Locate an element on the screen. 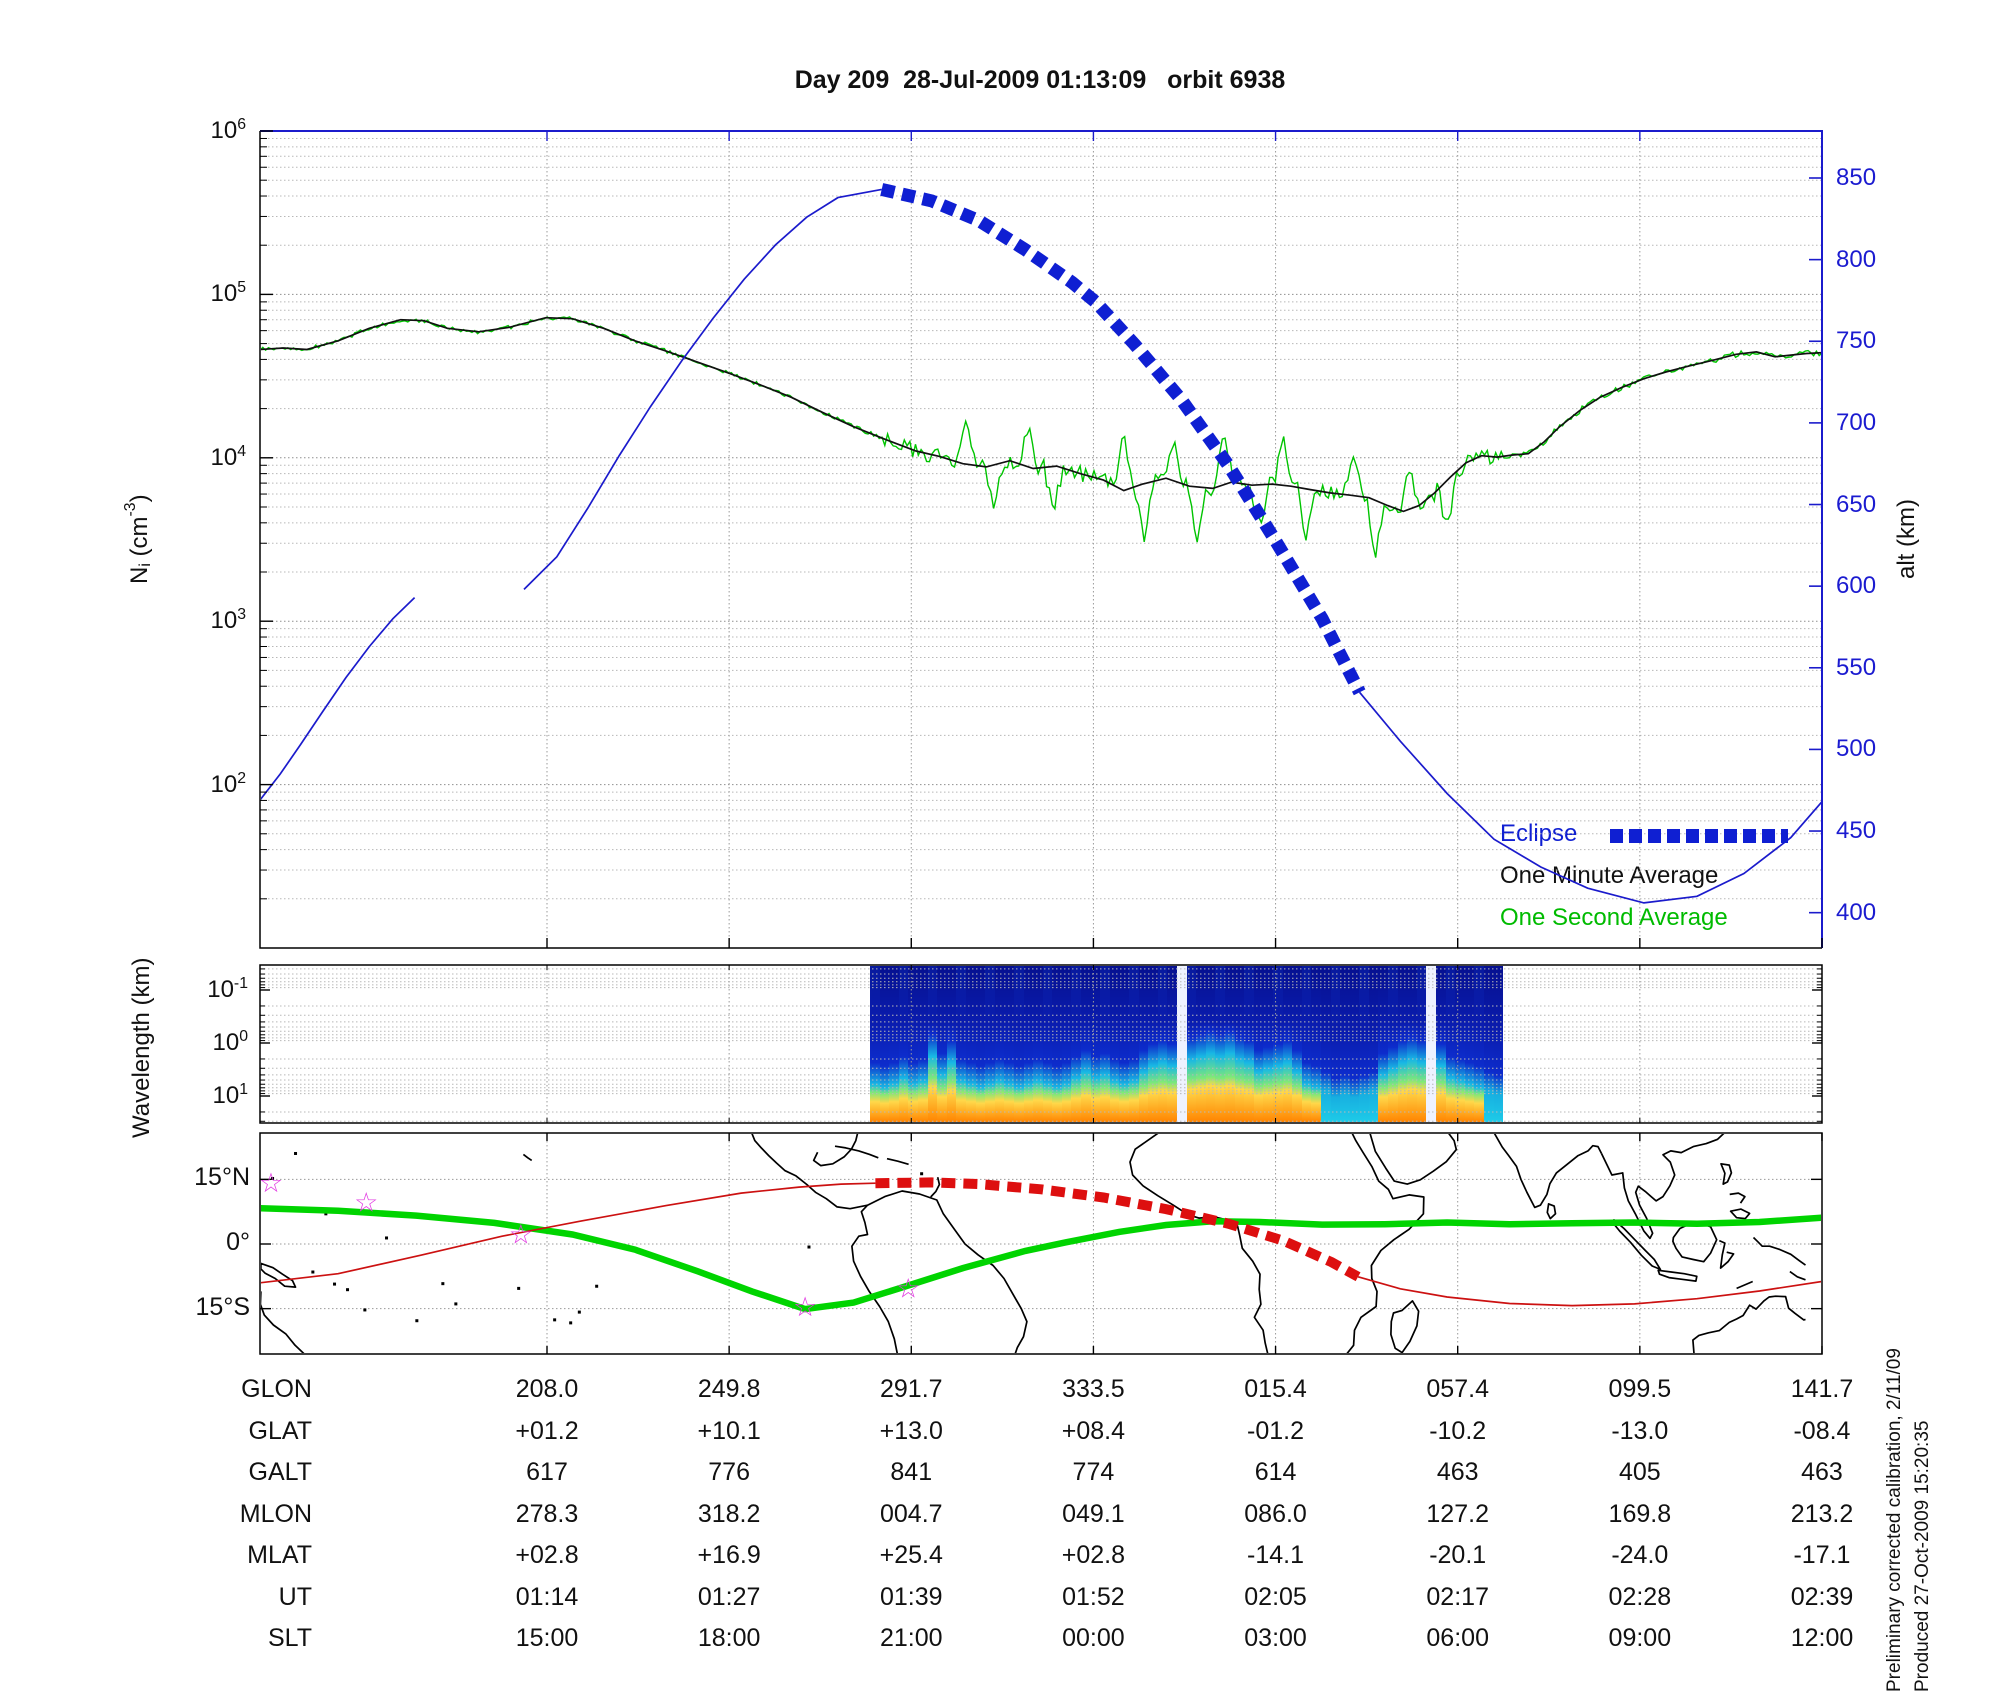  table-row-label: UT is located at coordinates (295, 1596).